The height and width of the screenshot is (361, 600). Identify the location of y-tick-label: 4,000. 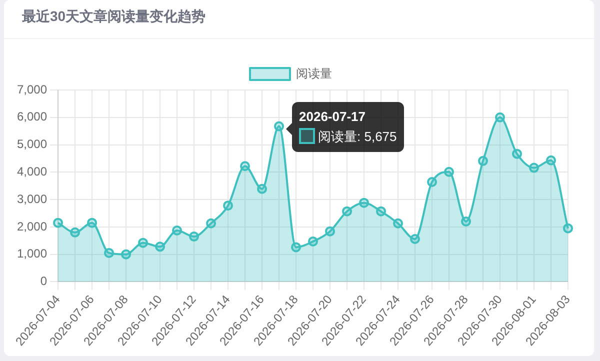
(32, 171).